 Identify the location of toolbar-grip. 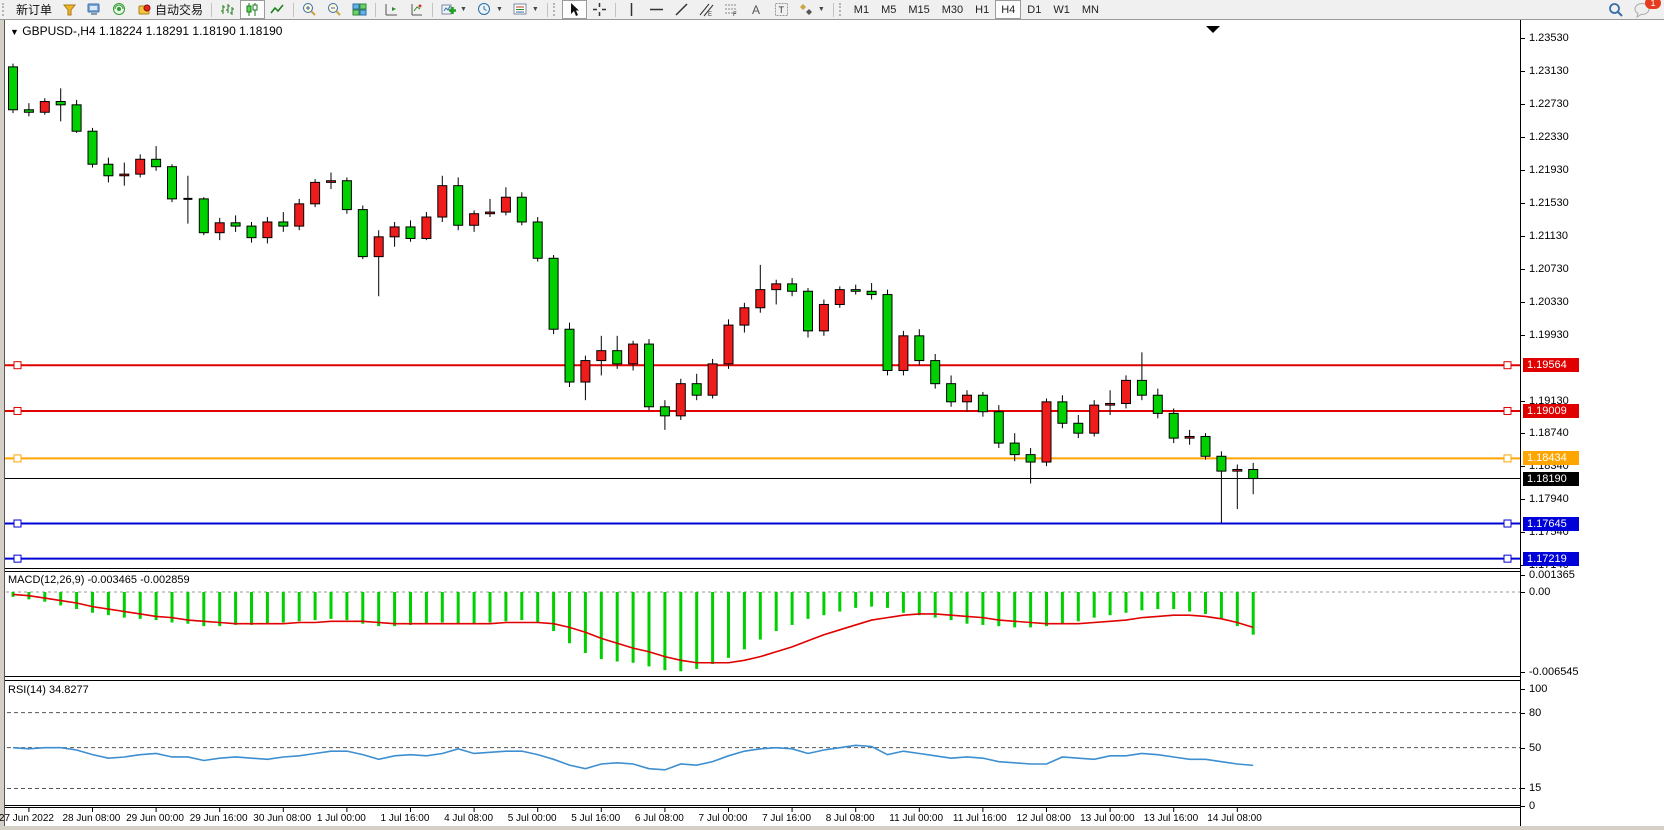
(5, 9).